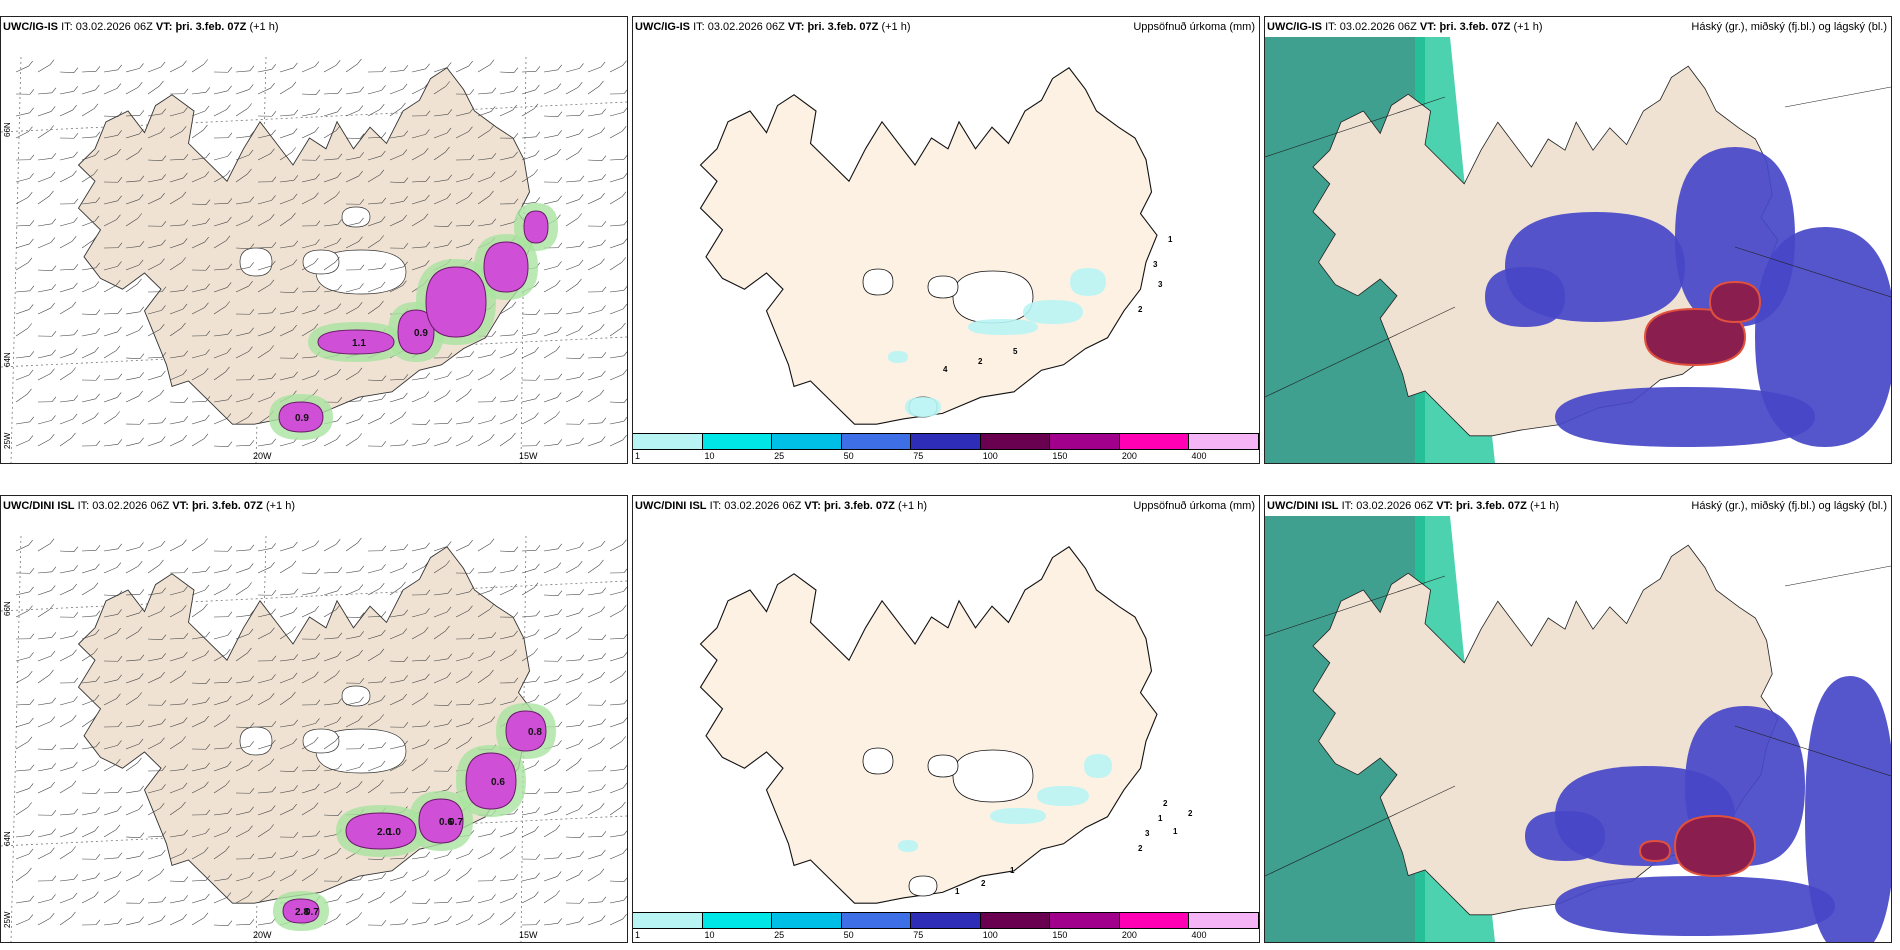 The width and height of the screenshot is (1900, 950). What do you see at coordinates (1565, 836) in the screenshot?
I see `mid-cloud-area` at bounding box center [1565, 836].